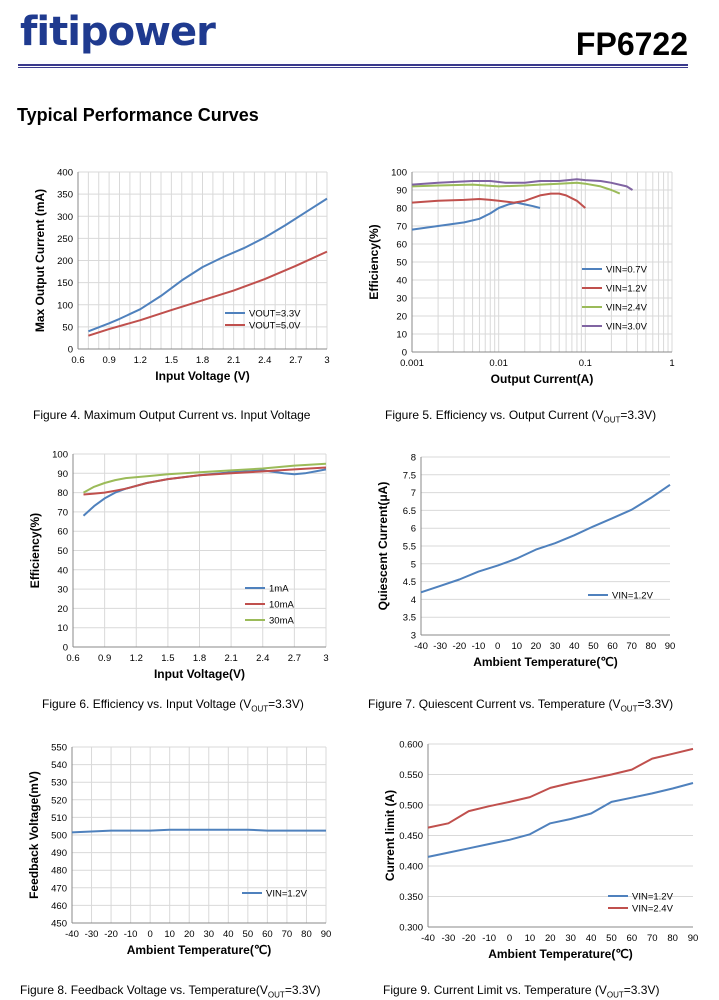 This screenshot has width=719, height=1000. I want to click on y-tick-label: 90, so click(62, 474).